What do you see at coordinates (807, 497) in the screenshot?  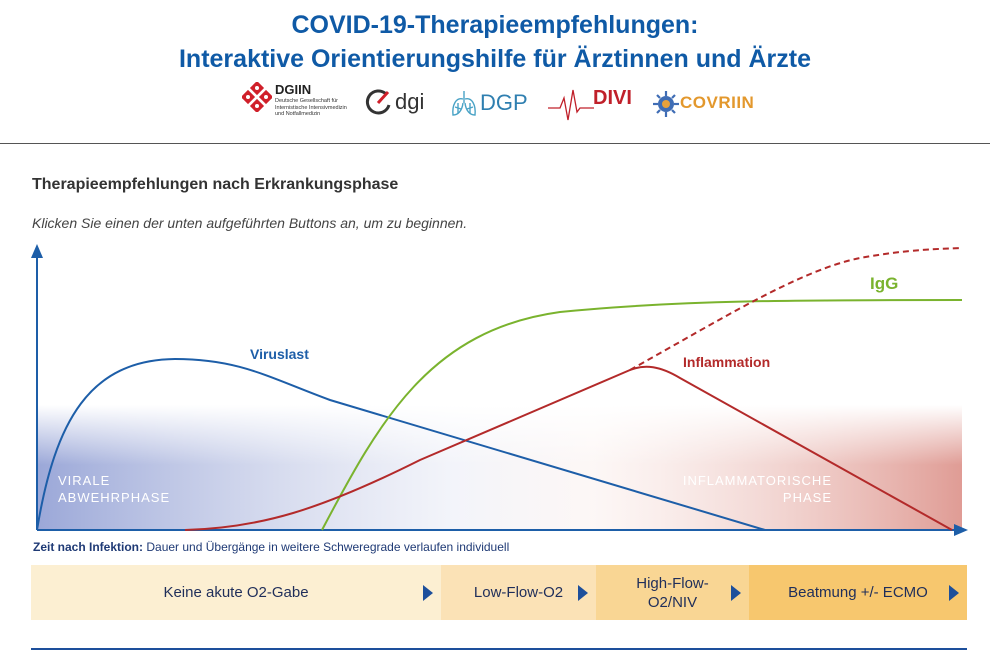 I see `label-inflam-phase-line2: PHASE` at bounding box center [807, 497].